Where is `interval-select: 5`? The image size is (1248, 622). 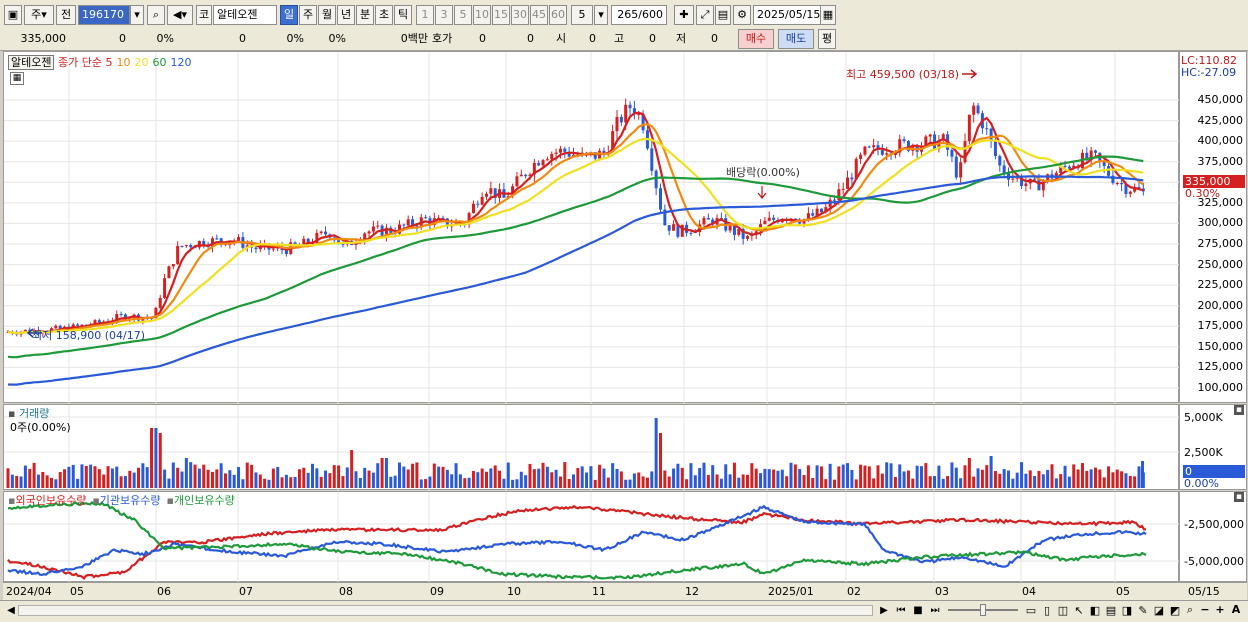 interval-select: 5 is located at coordinates (582, 15).